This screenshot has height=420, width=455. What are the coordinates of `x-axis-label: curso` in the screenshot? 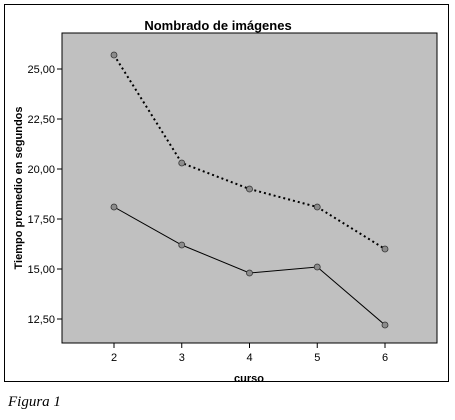 It's located at (249, 379).